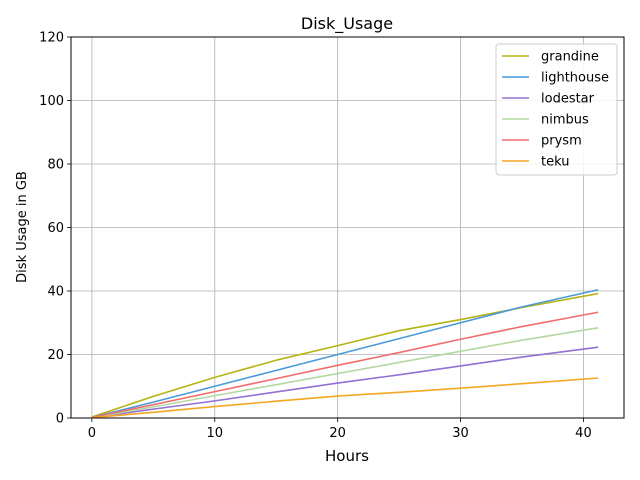 This screenshot has height=480, width=640. I want to click on legend-label-prysm: prysm, so click(561, 141).